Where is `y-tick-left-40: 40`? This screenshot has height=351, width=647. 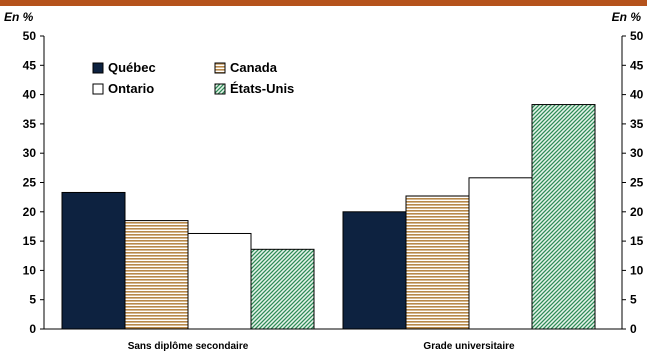 y-tick-left-40: 40 is located at coordinates (30, 95).